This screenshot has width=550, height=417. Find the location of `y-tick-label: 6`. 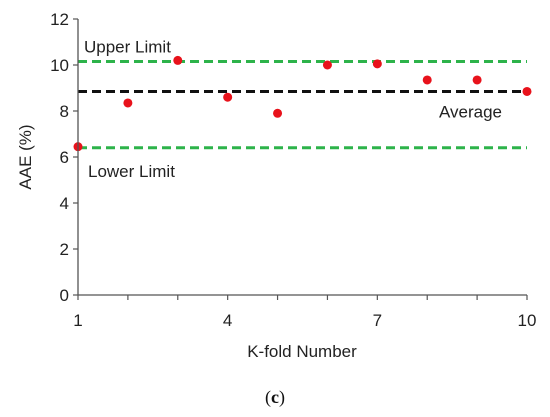

y-tick-label: 6 is located at coordinates (64, 157).